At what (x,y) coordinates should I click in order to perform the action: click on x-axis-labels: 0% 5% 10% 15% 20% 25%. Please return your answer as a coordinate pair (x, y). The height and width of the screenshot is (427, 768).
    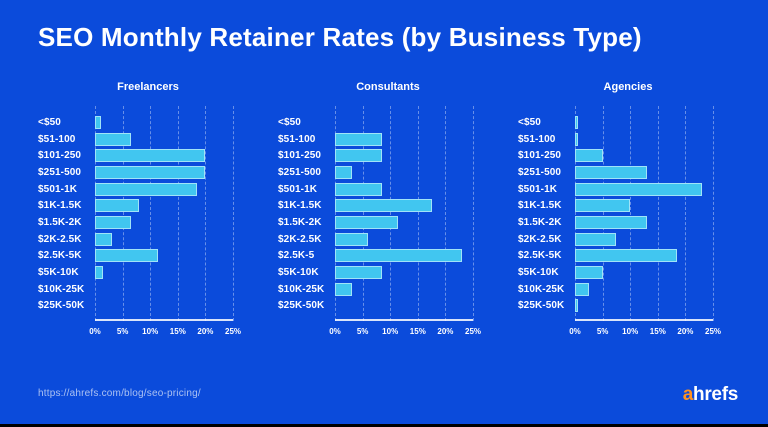
    Looking at the image, I should click on (645, 332).